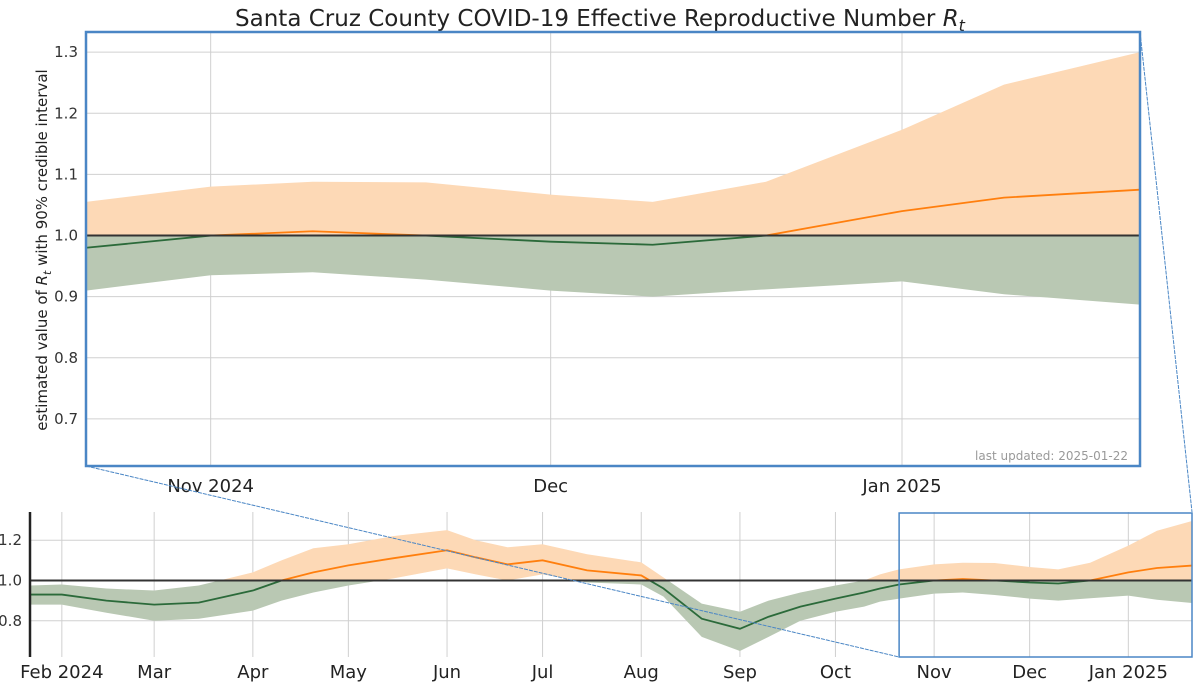 This screenshot has width=1200, height=687. Describe the element at coordinates (154, 672) in the screenshot. I see `x-tick-label: Mar` at that location.